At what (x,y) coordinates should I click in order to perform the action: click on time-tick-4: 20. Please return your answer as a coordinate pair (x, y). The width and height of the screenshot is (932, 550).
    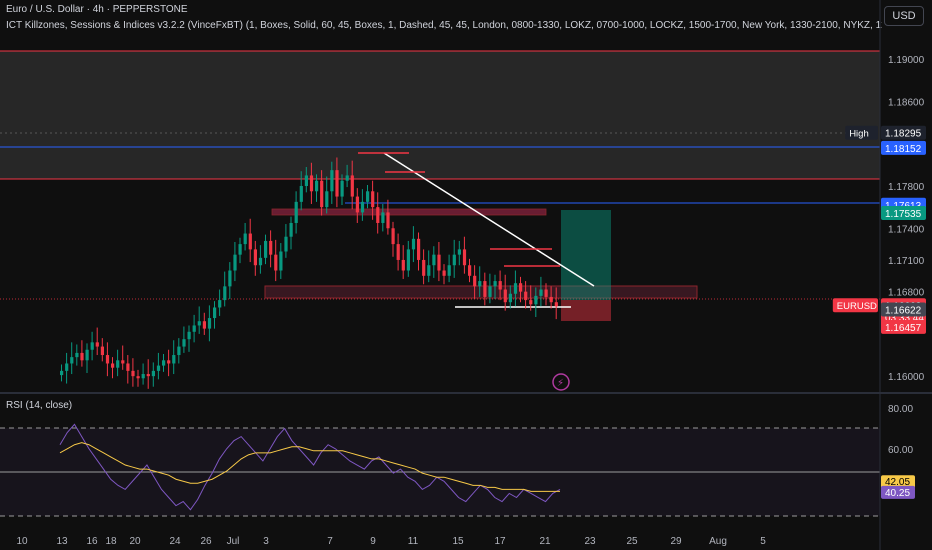
    Looking at the image, I should click on (135, 541).